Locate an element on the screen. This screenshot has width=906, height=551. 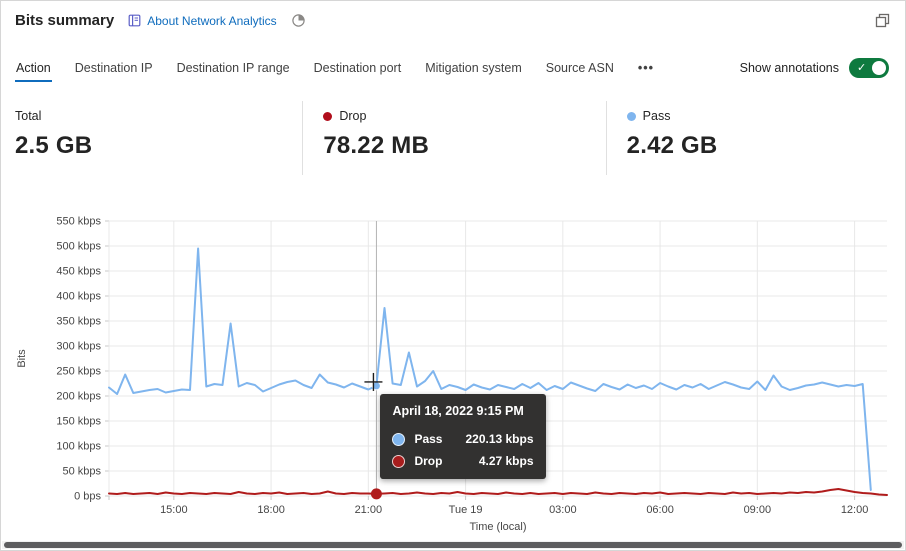
tab-destination-ip-range: Destination IP range is located at coordinates (233, 67).